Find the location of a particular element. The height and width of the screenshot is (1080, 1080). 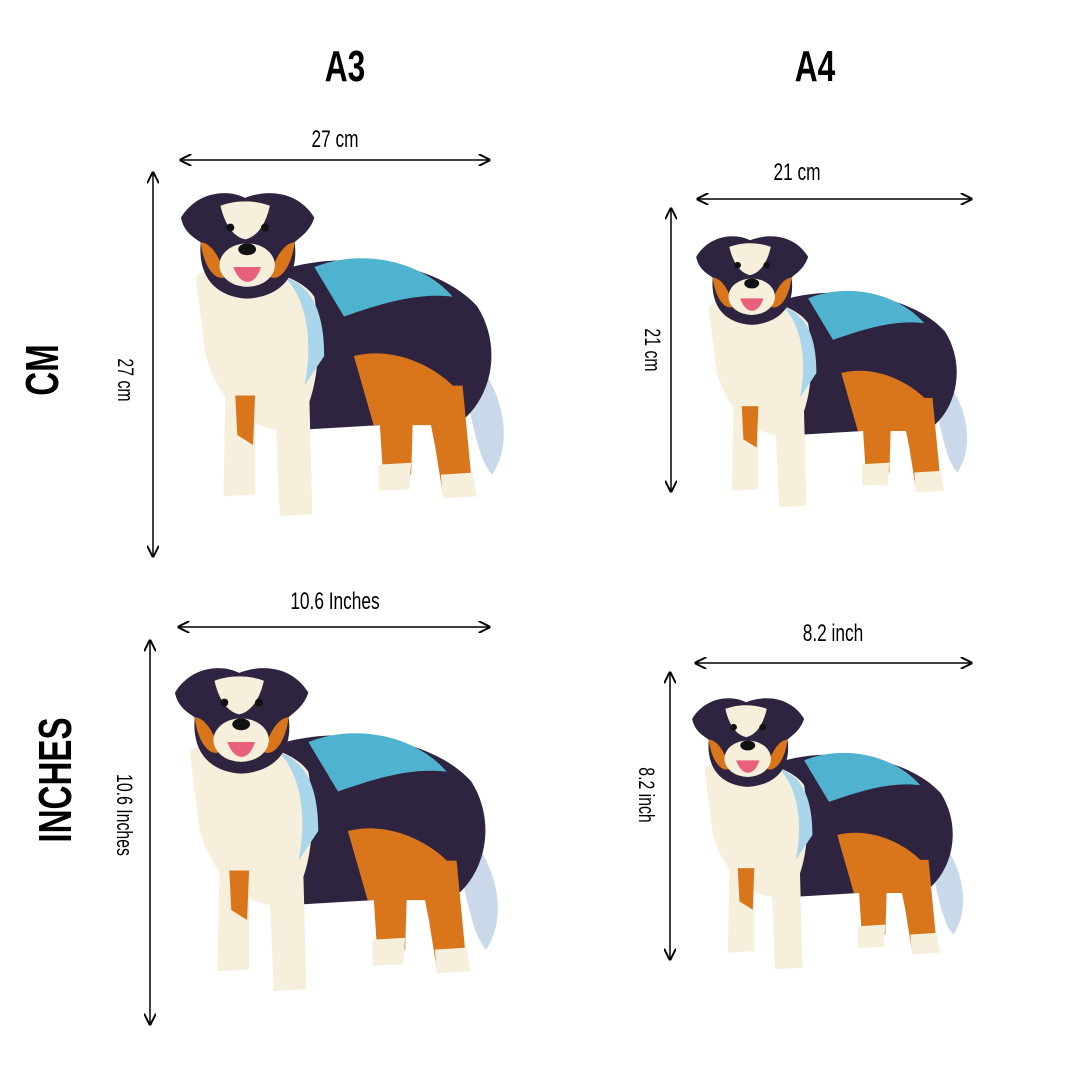

a4-inches-width-label: 8.2 inch is located at coordinates (833, 633).